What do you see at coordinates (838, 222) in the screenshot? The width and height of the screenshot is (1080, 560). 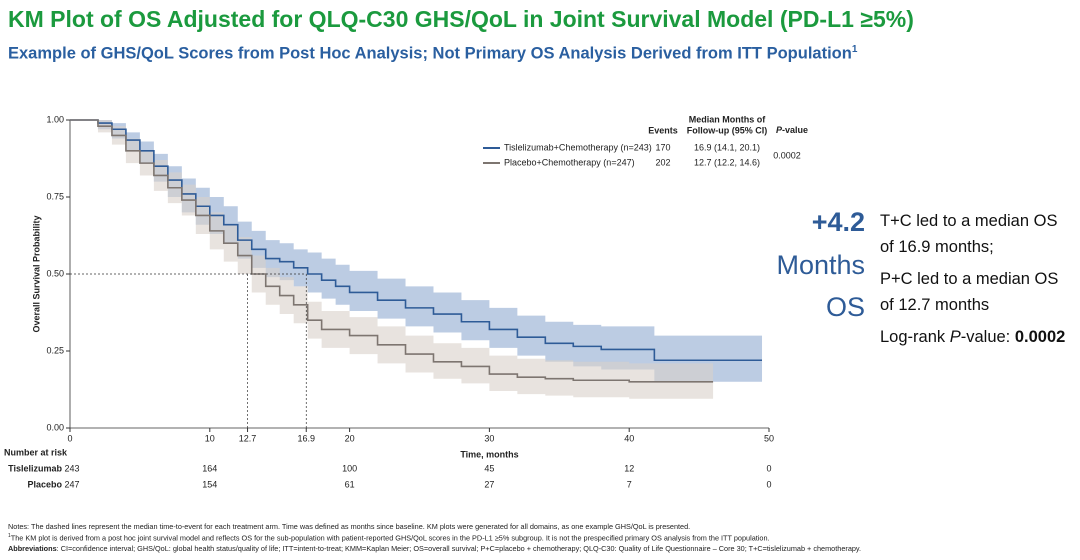 I see `callout-big: +4.2` at bounding box center [838, 222].